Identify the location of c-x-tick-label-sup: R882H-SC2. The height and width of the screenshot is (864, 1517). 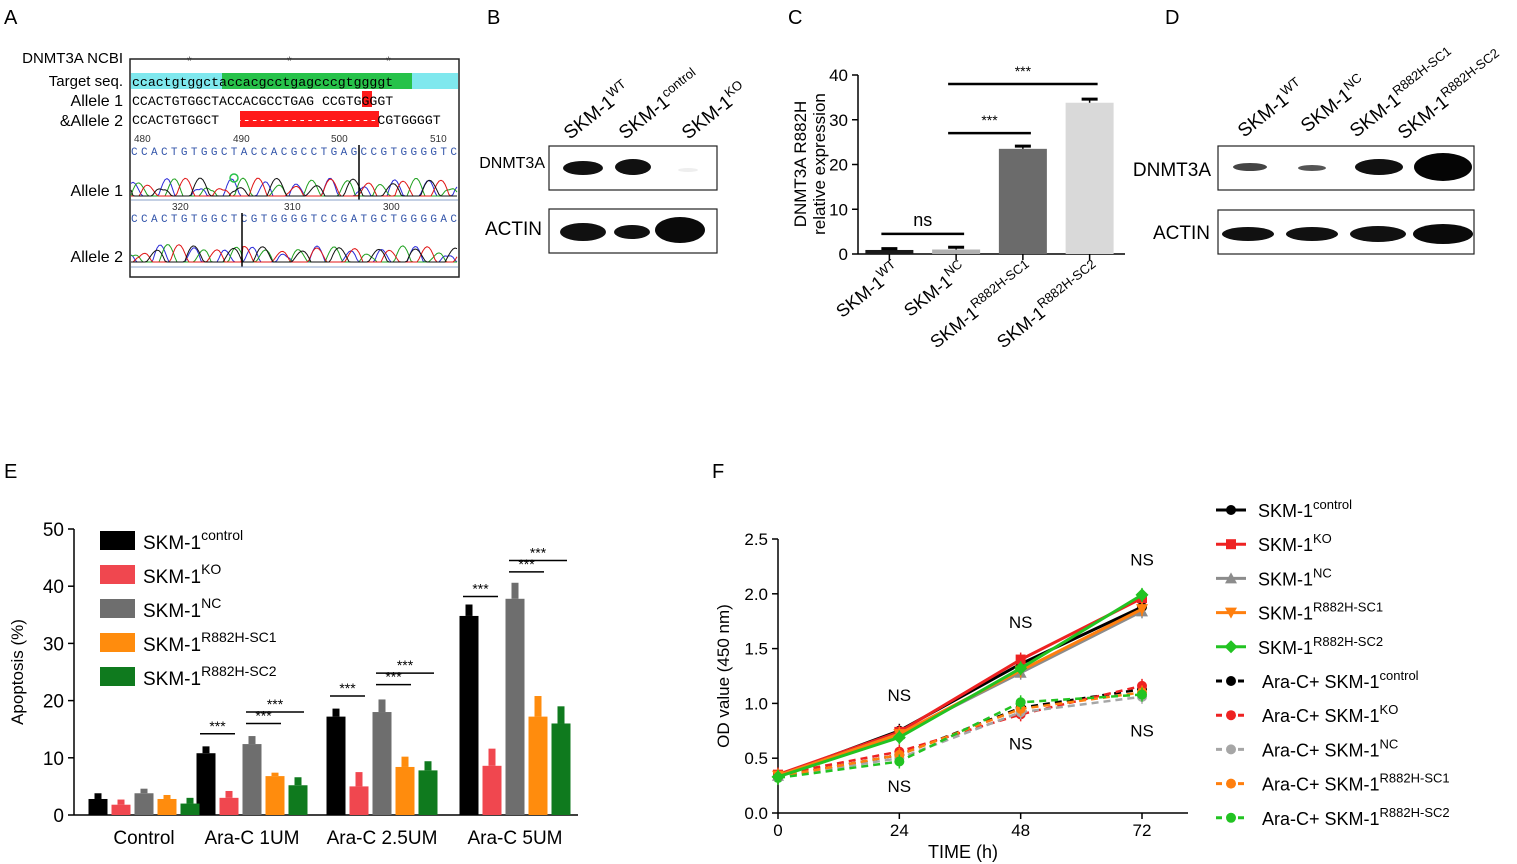
(1066, 283).